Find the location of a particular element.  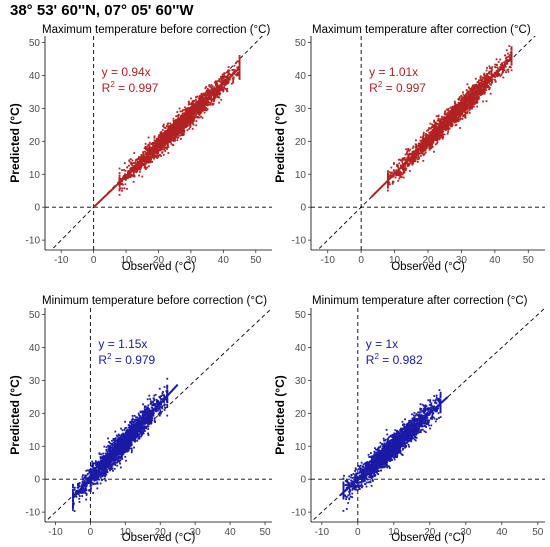

y-tick-label: -10 is located at coordinates (33, 241).